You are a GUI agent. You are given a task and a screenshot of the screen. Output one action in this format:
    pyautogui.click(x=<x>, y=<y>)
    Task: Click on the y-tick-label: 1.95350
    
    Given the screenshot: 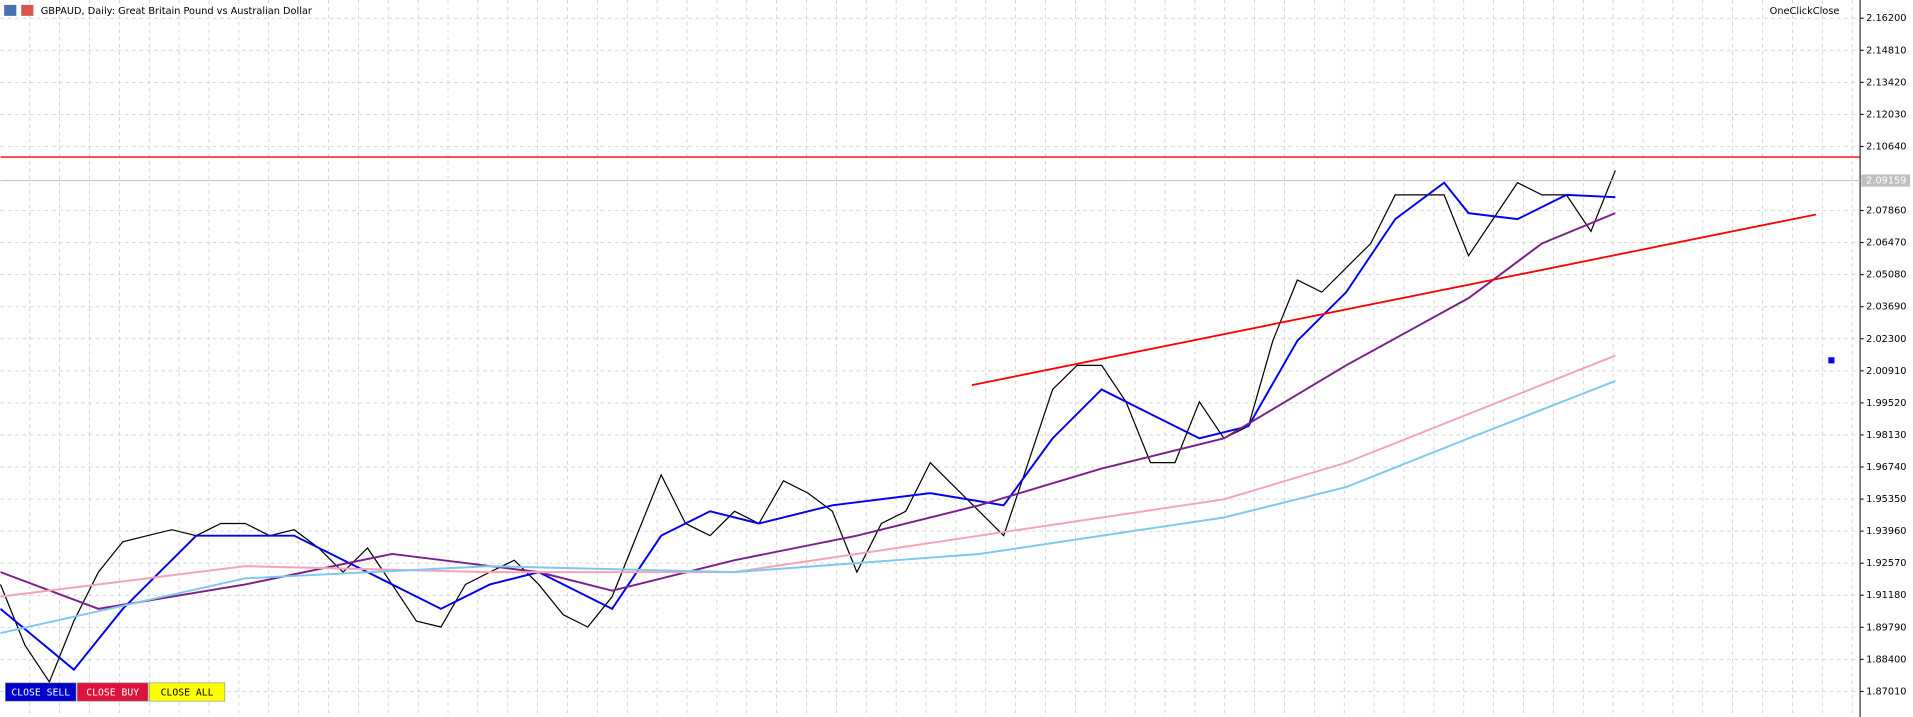 What is the action you would take?
    pyautogui.click(x=1886, y=499)
    